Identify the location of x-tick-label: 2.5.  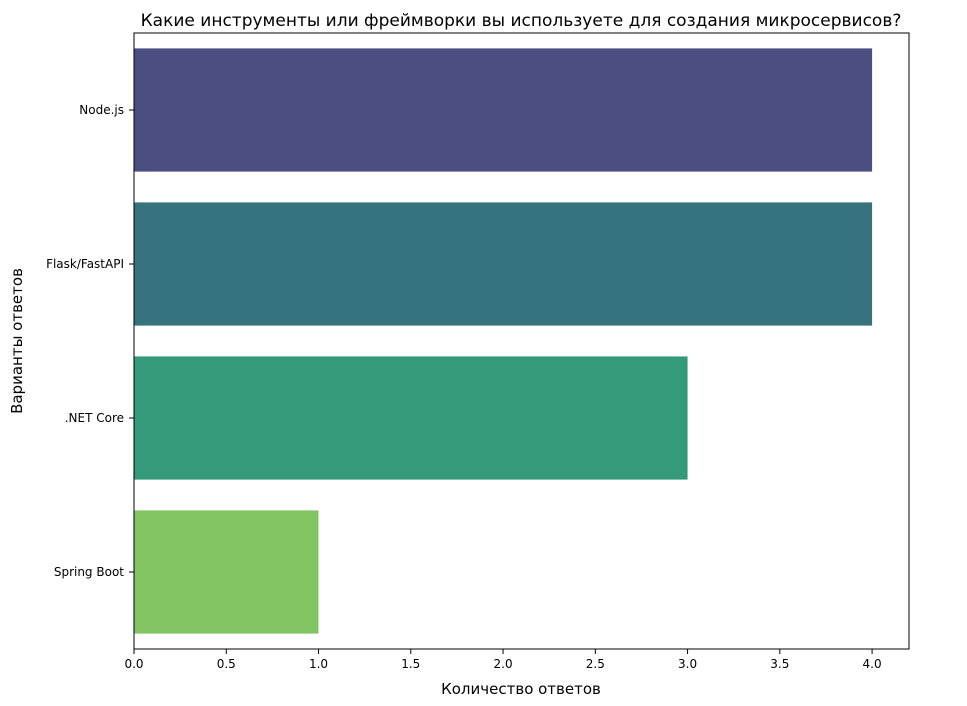
(595, 664).